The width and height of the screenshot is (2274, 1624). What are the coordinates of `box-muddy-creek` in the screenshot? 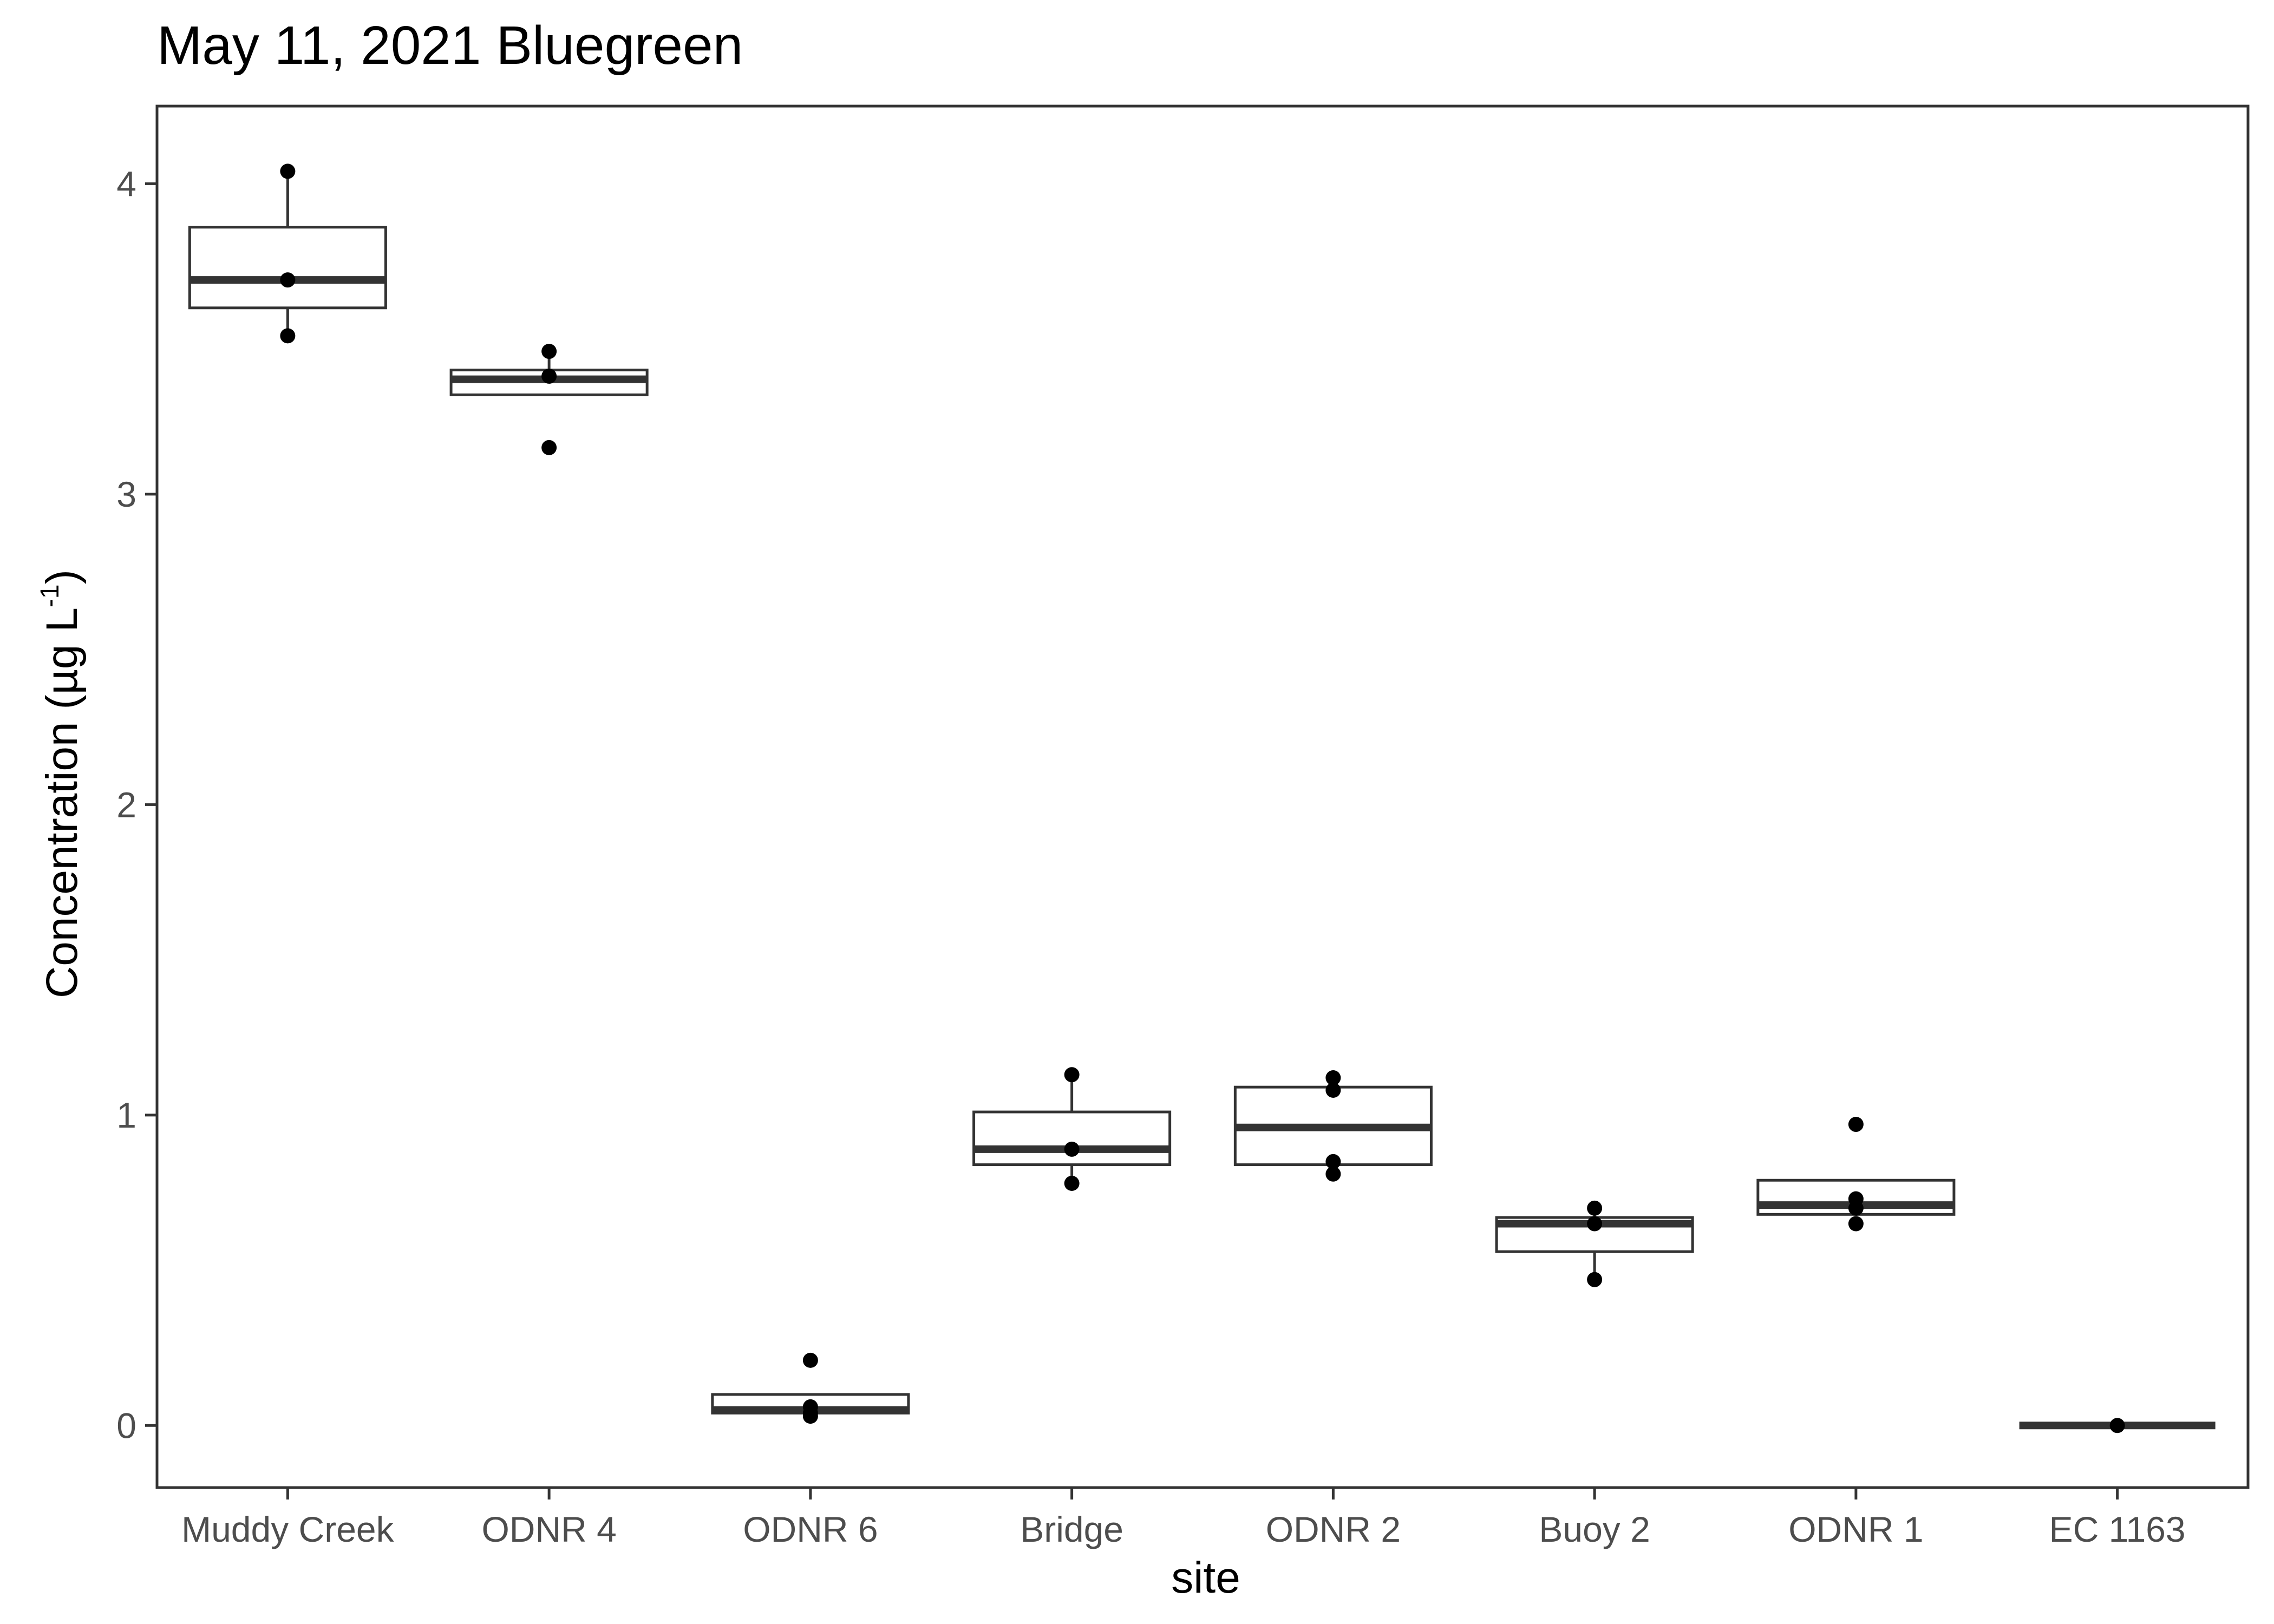 It's located at (288, 253).